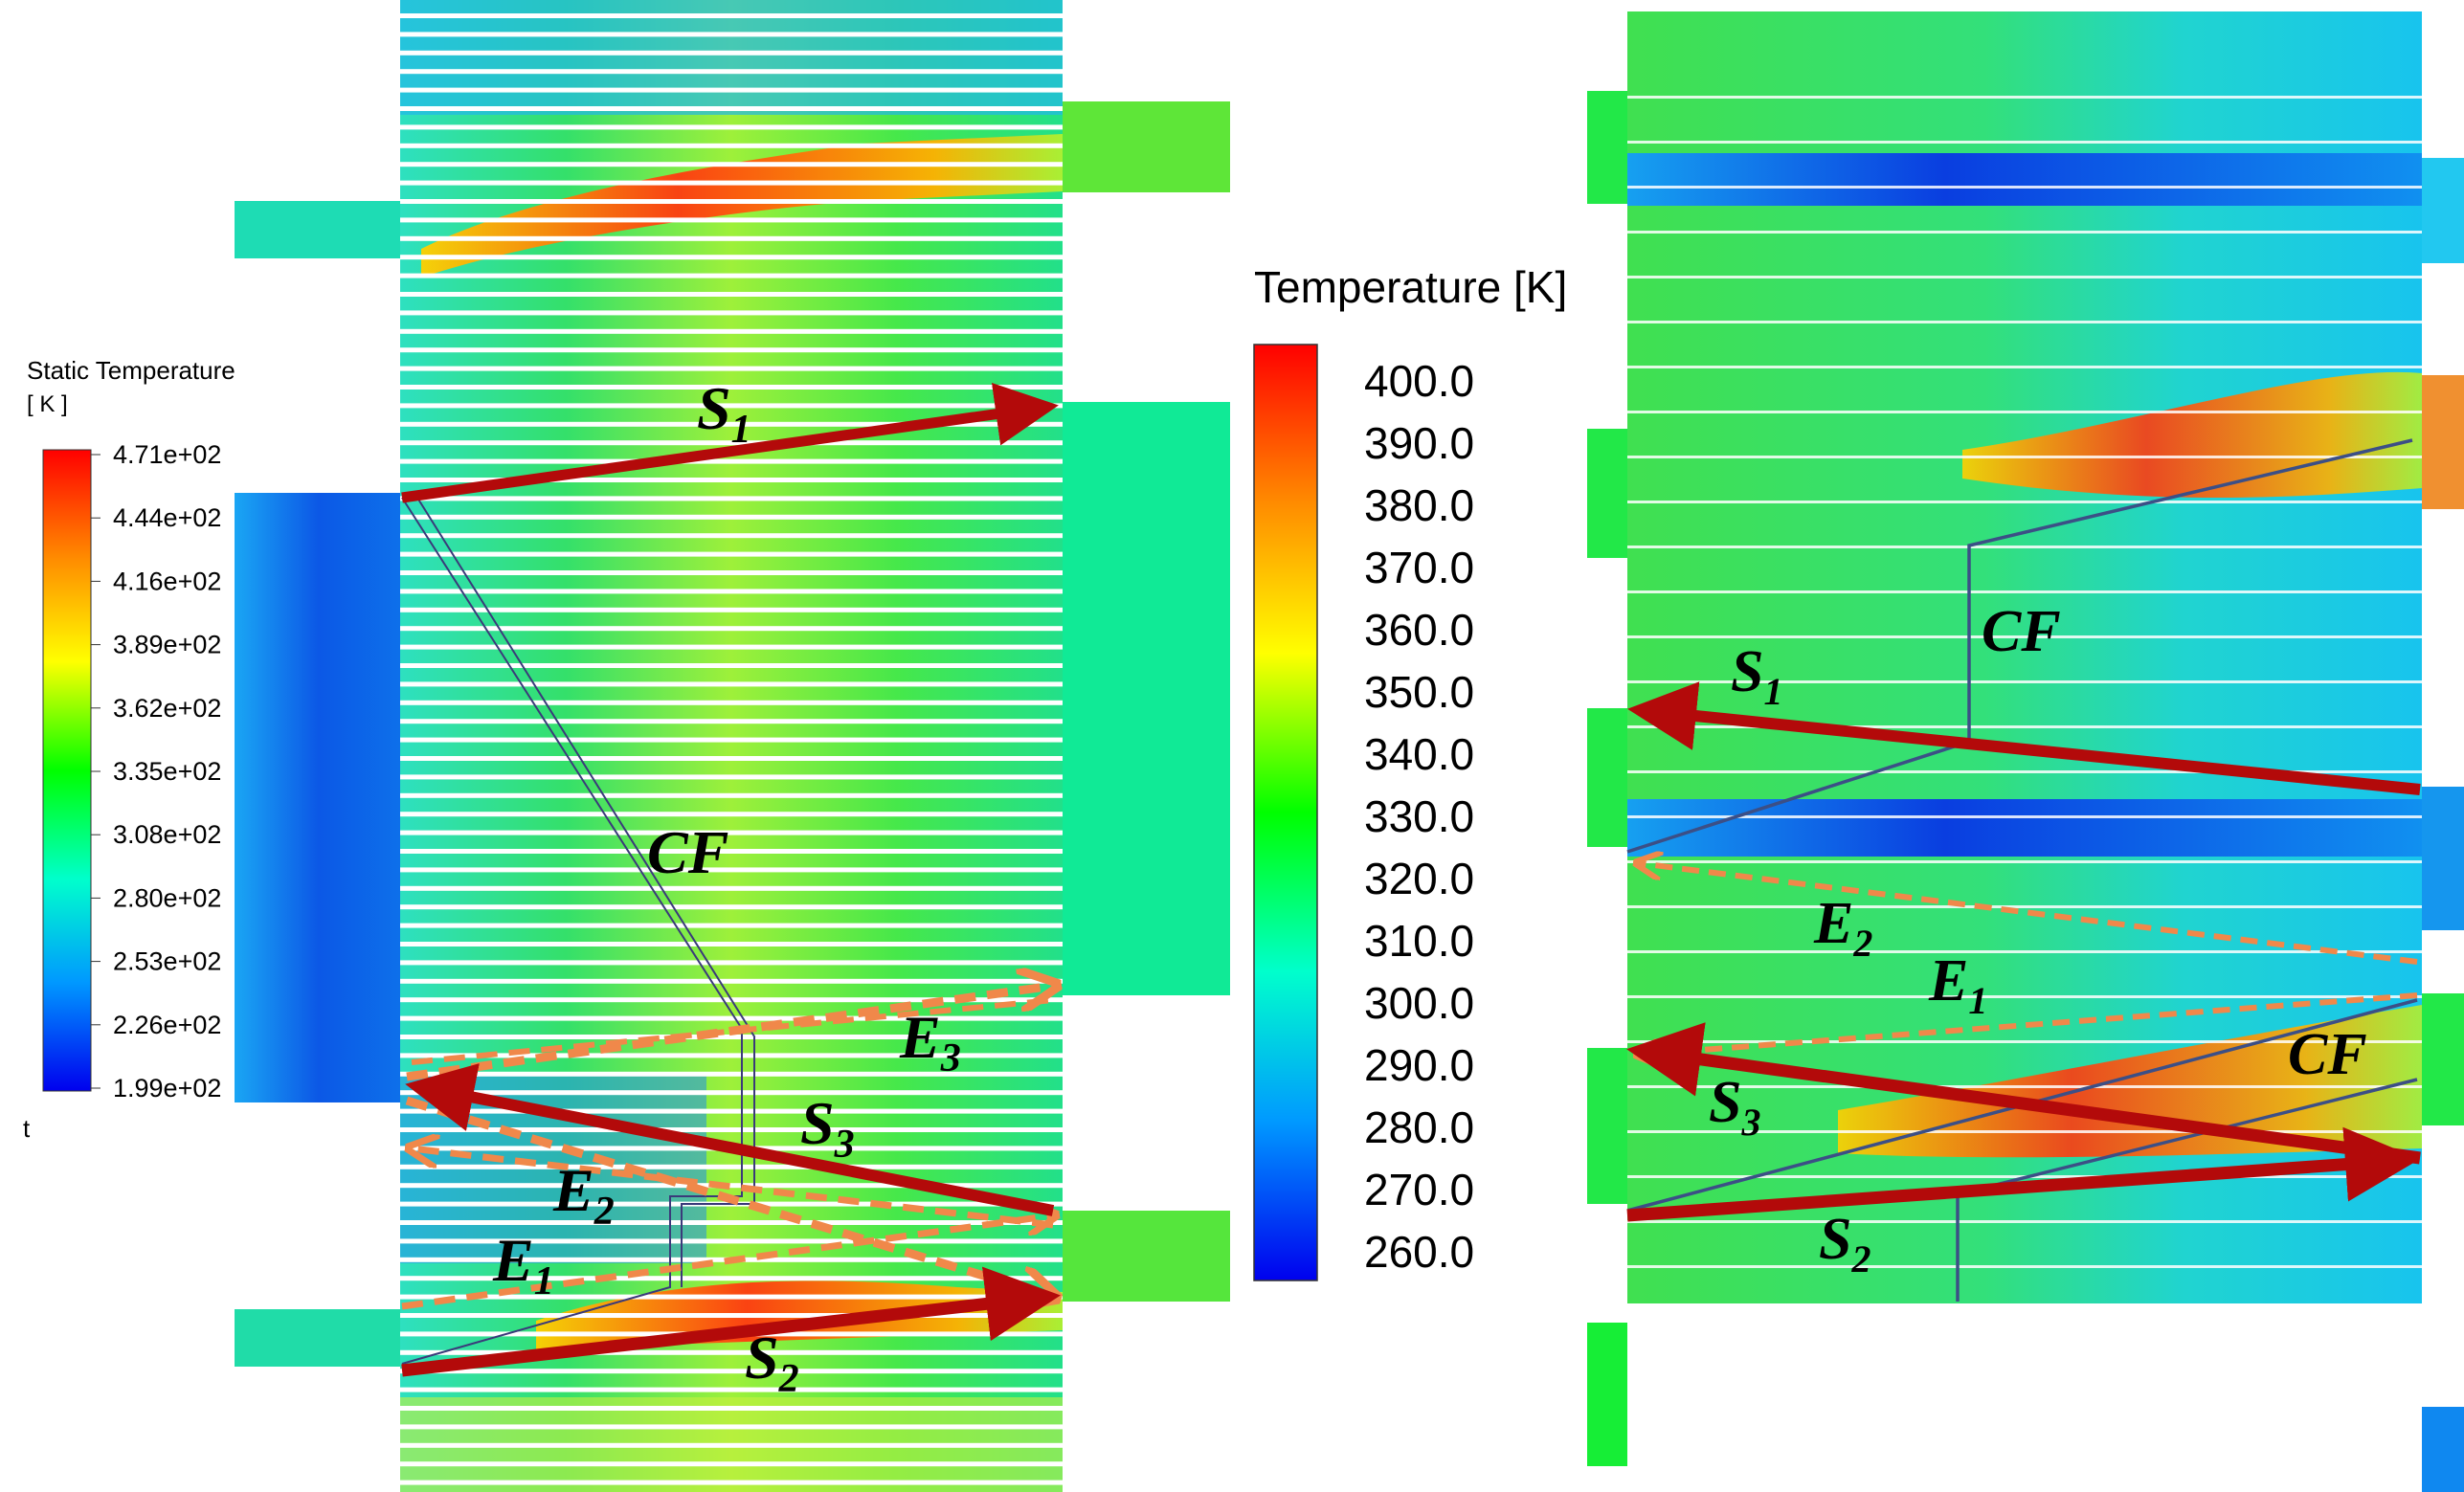 The height and width of the screenshot is (1492, 2464). I want to click on e3-arrow, so click(730, 1033).